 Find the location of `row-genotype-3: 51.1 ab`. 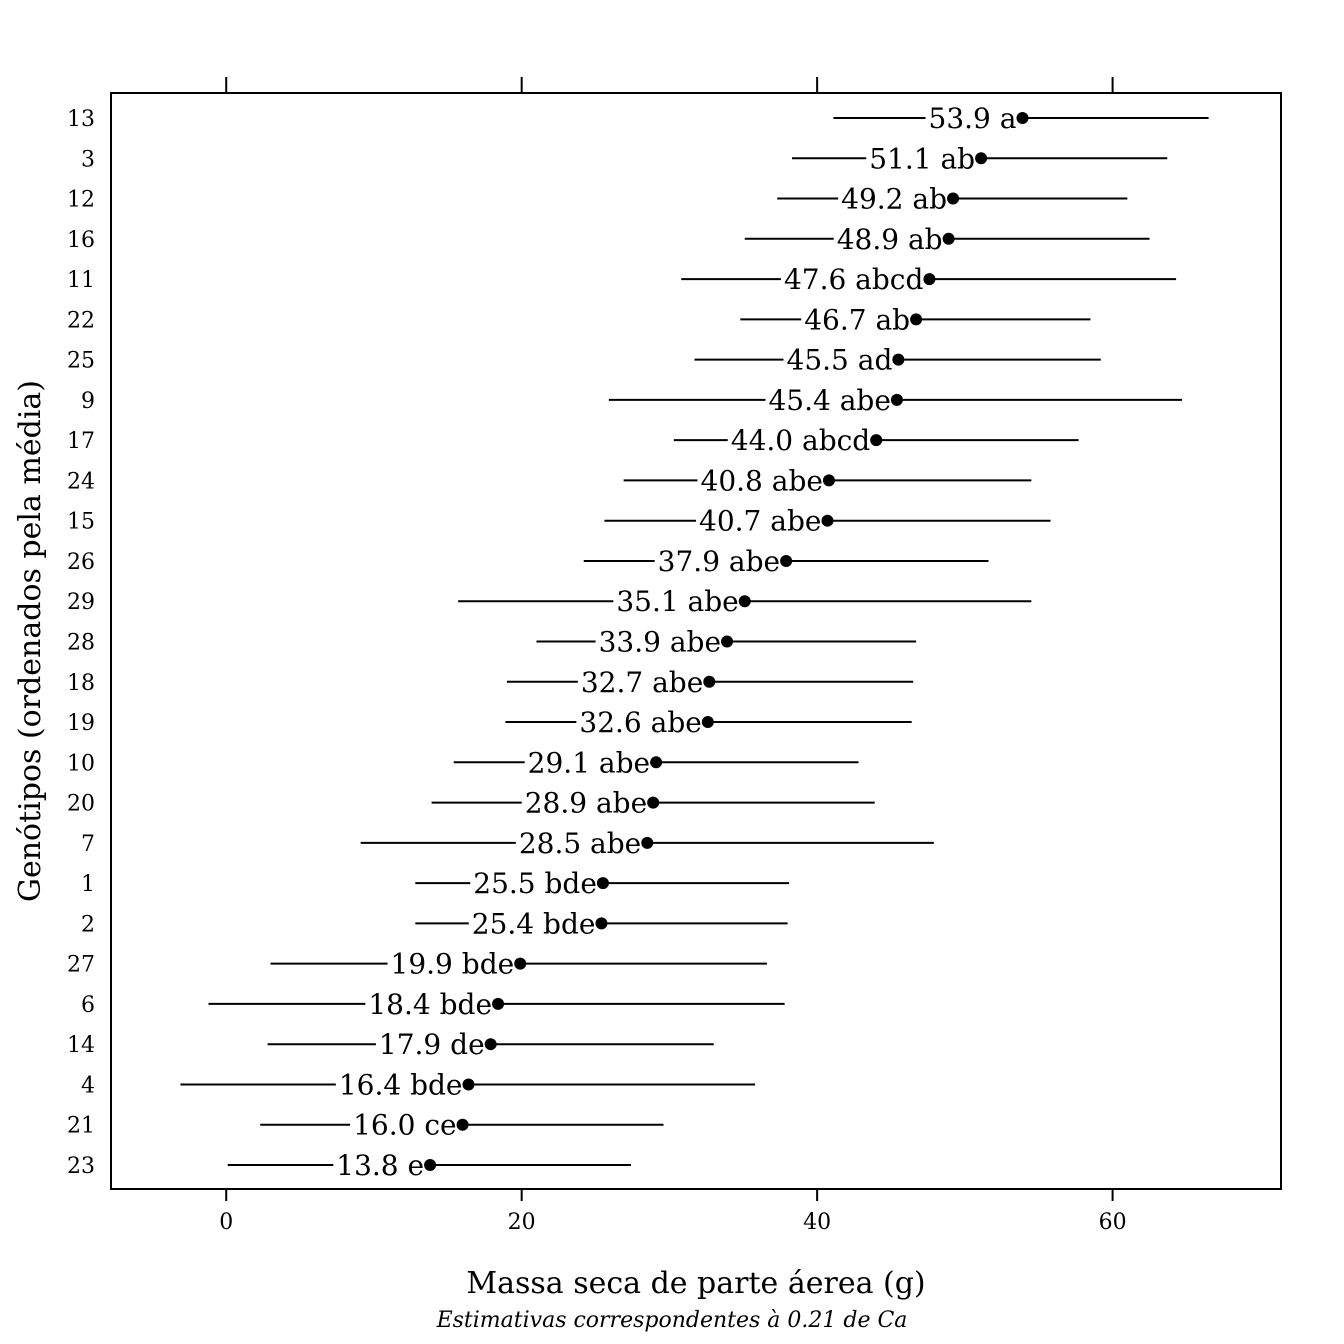

row-genotype-3: 51.1 ab is located at coordinates (980, 158).